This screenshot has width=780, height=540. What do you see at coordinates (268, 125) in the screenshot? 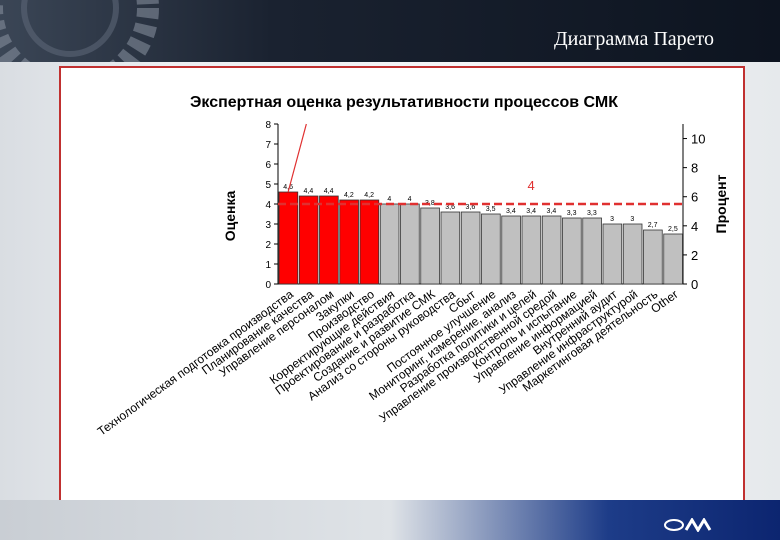
I see `y-tick-label: 8` at bounding box center [268, 125].